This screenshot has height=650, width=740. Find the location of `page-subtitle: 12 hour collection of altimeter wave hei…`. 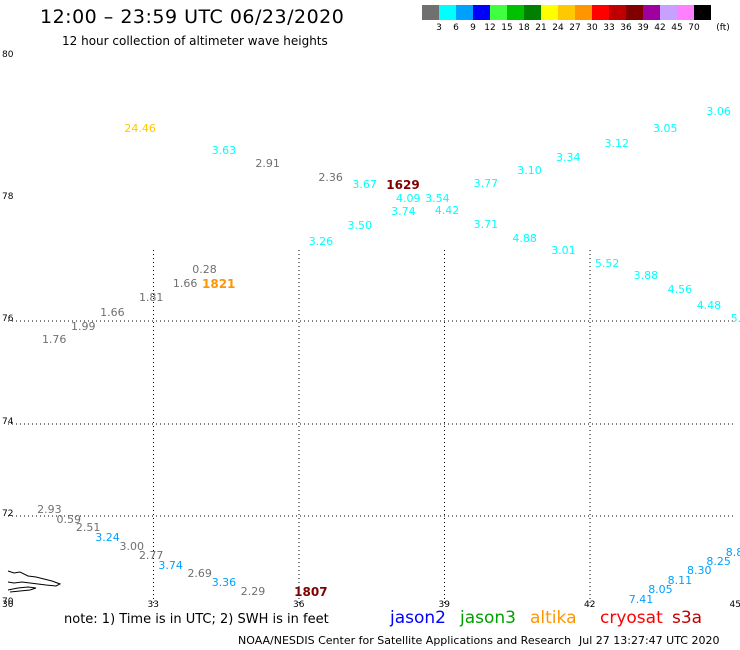

page-subtitle: 12 hour collection of altimeter wave hei… is located at coordinates (195, 41).